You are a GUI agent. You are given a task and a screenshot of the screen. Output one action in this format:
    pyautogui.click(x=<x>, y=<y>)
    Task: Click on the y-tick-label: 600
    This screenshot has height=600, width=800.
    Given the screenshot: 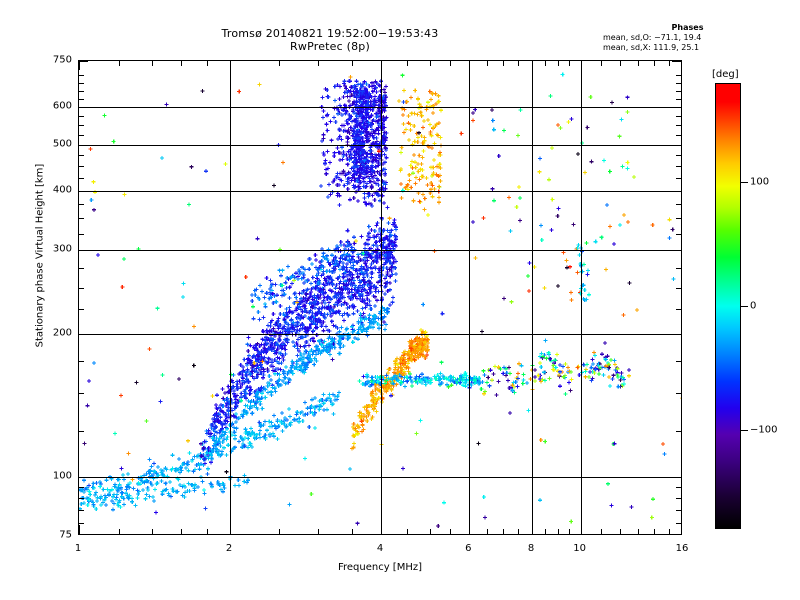 What is the action you would take?
    pyautogui.click(x=62, y=106)
    